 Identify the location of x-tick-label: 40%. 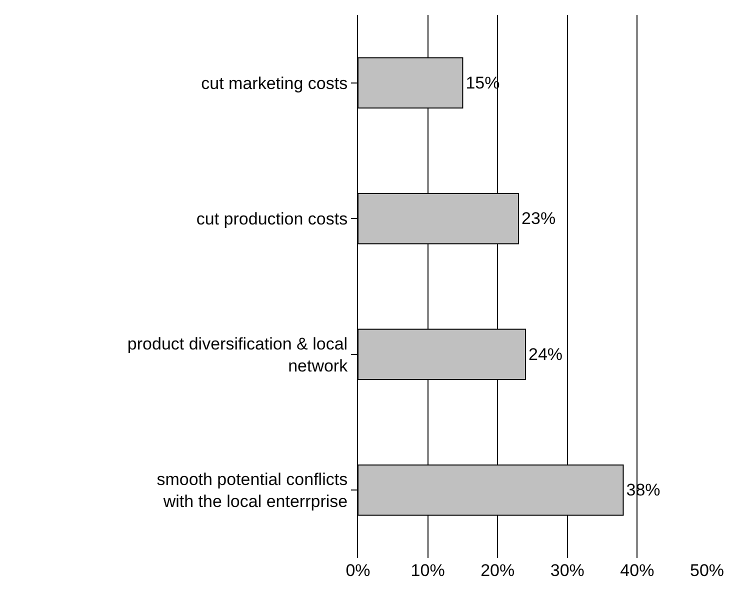
(637, 570).